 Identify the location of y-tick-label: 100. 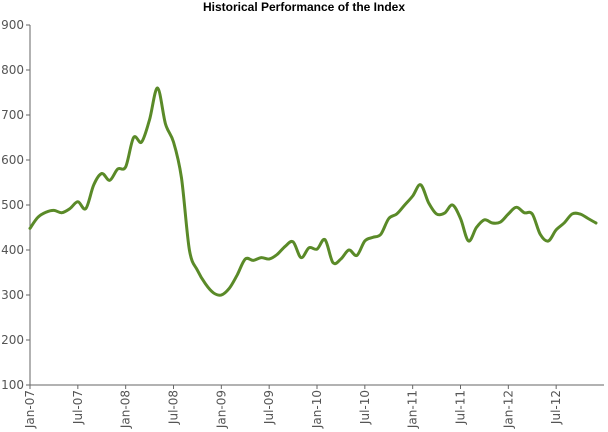
(12, 385).